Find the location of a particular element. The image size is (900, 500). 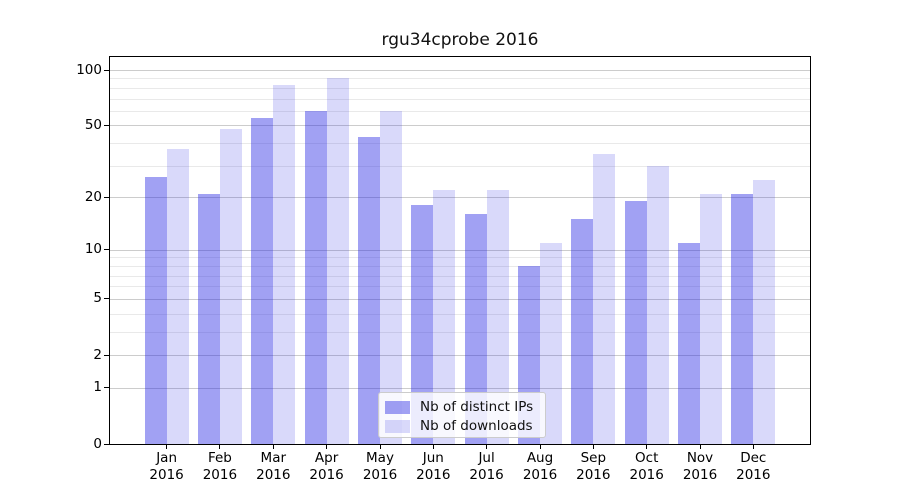

x-tick-month: Aug is located at coordinates (540, 458).